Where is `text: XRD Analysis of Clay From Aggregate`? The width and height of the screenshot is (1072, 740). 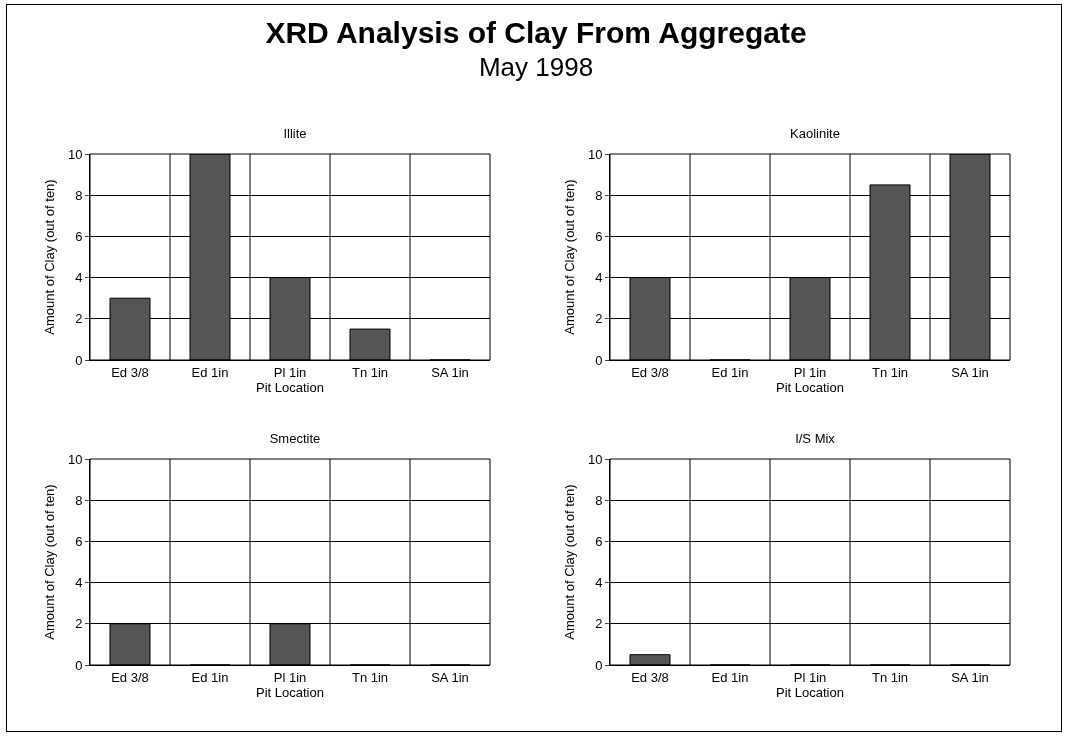
text: XRD Analysis of Clay From Aggregate is located at coordinates (536, 33).